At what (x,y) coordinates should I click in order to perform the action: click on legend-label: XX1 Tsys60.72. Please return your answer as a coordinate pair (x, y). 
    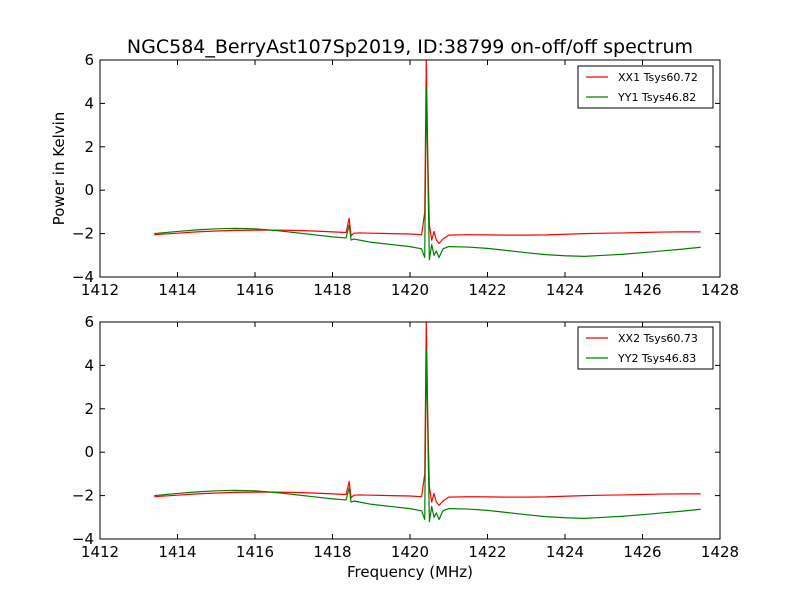
    Looking at the image, I should click on (658, 77).